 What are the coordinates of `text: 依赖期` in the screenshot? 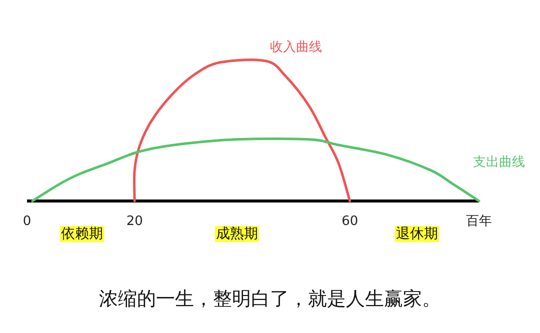 It's located at (82, 234).